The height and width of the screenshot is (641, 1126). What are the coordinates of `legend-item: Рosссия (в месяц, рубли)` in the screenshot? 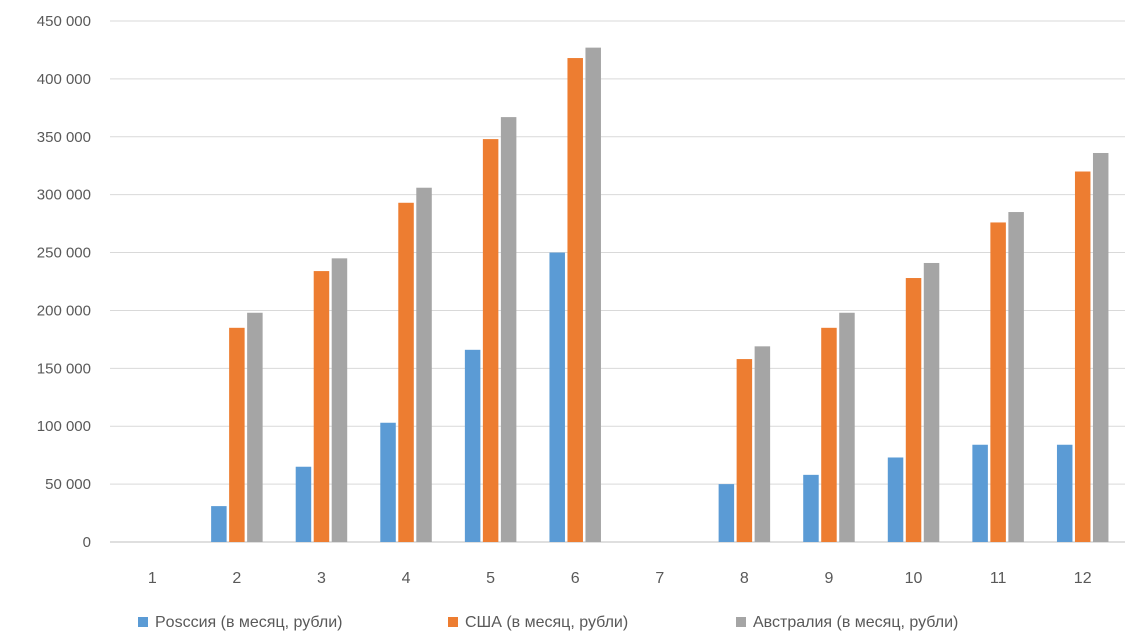 It's located at (240, 622).